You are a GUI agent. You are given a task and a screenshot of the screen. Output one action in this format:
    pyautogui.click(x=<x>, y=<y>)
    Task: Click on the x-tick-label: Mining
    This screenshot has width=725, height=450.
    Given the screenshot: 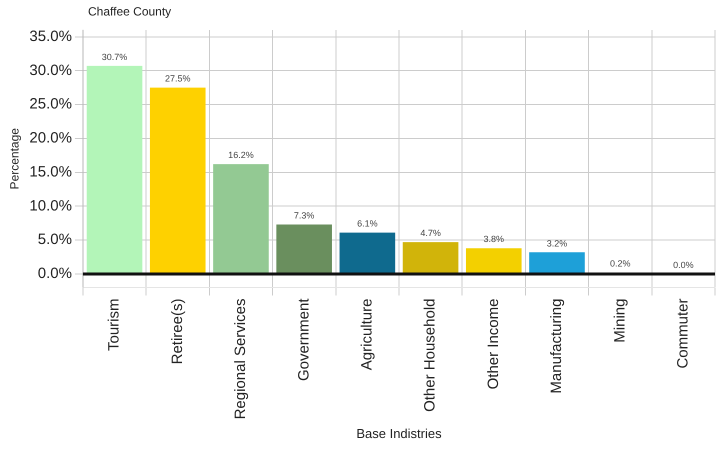 What is the action you would take?
    pyautogui.click(x=619, y=320)
    